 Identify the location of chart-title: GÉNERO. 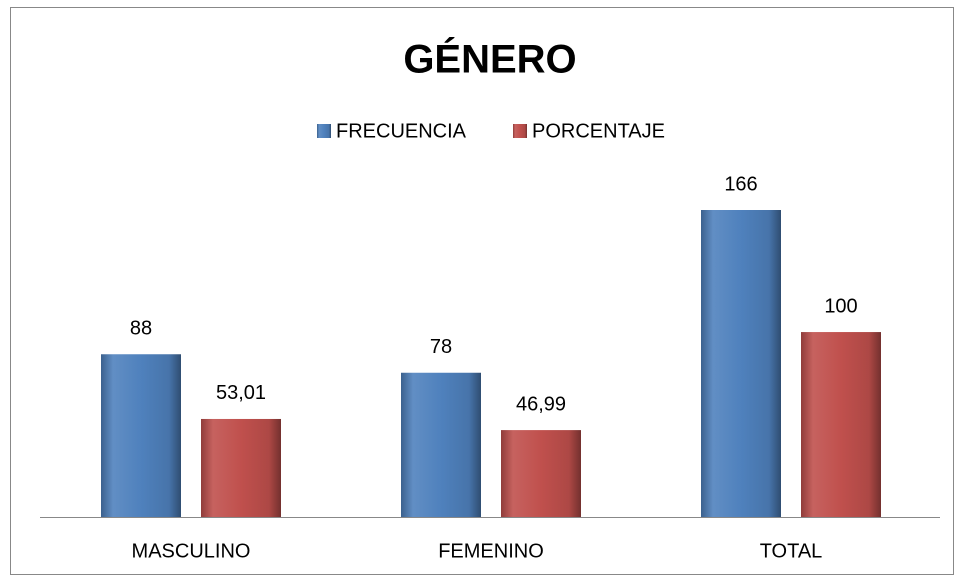
(489, 59).